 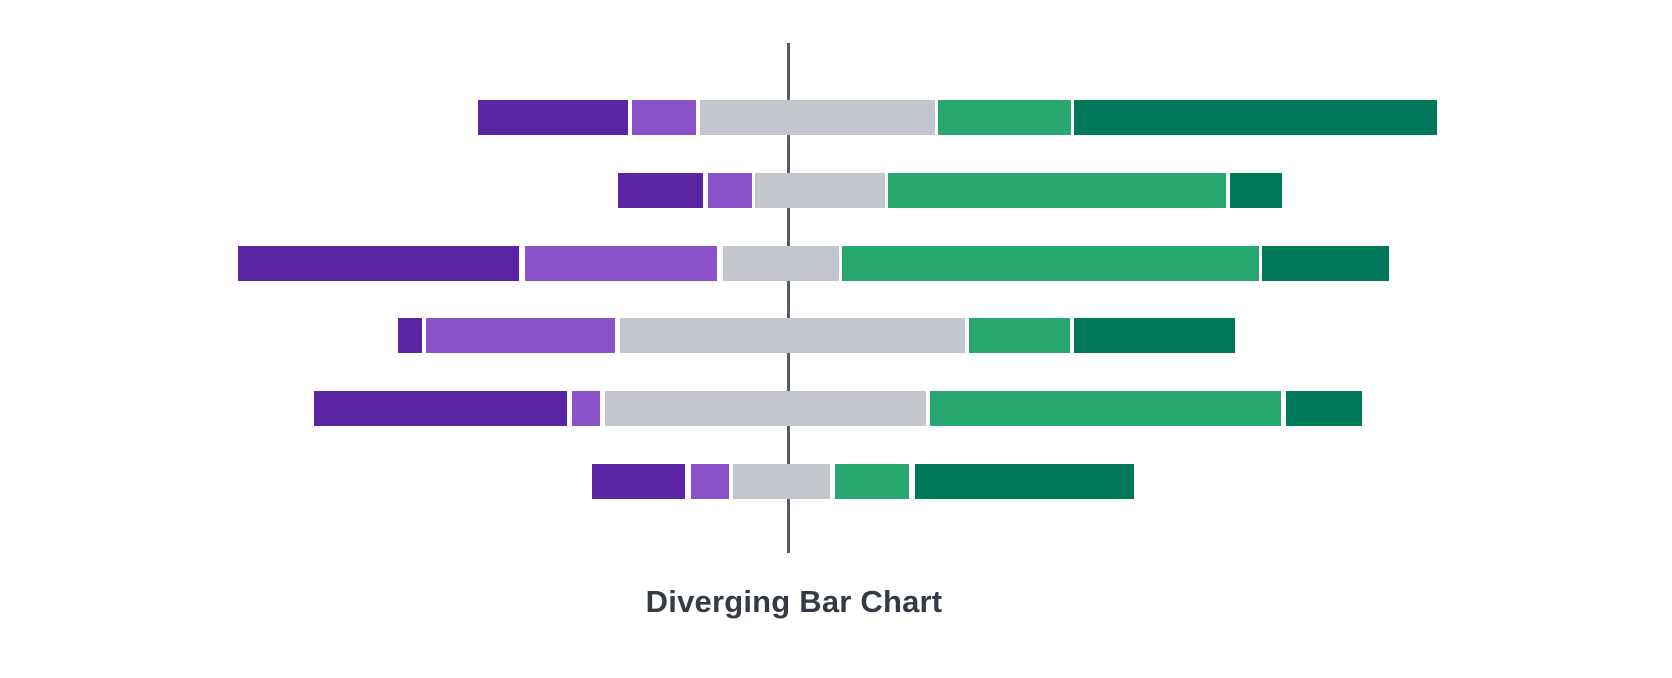 I want to click on center-axis-line, so click(x=788, y=298).